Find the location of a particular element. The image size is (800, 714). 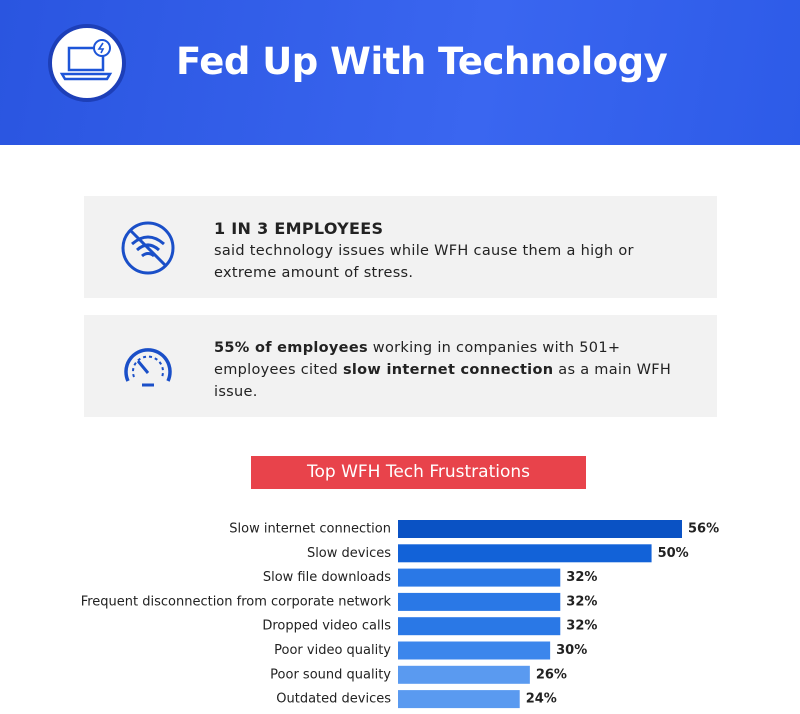

value-label: 50% is located at coordinates (673, 553).